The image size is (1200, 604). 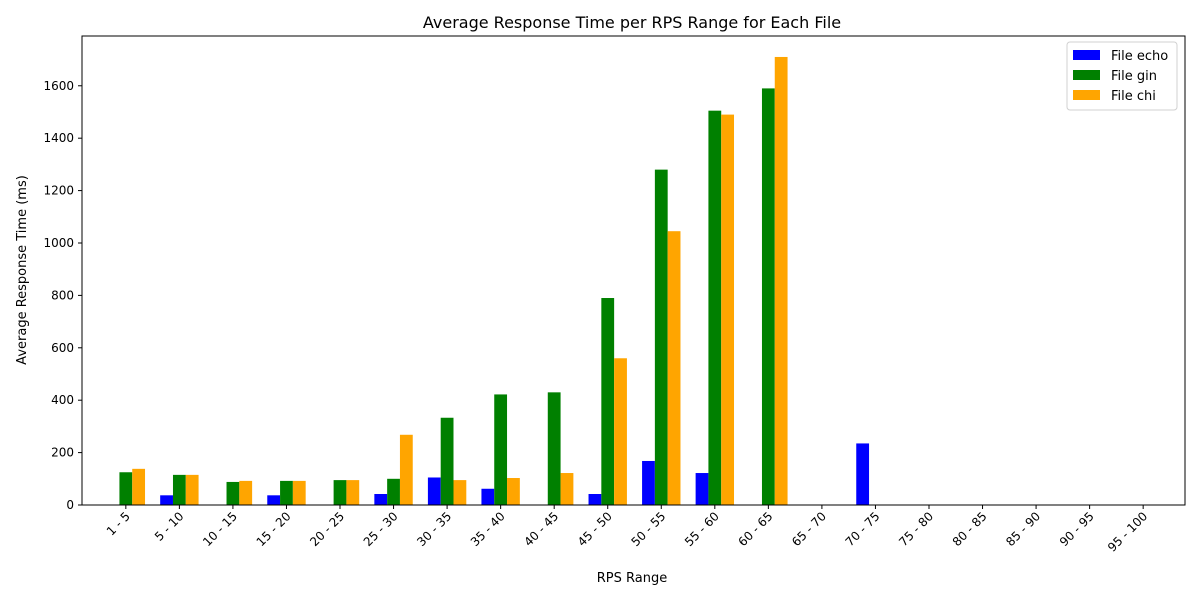 I want to click on y-axis-ticks: 0 200 400 600 800 1000 1200 1400 1600, so click(x=62, y=295).